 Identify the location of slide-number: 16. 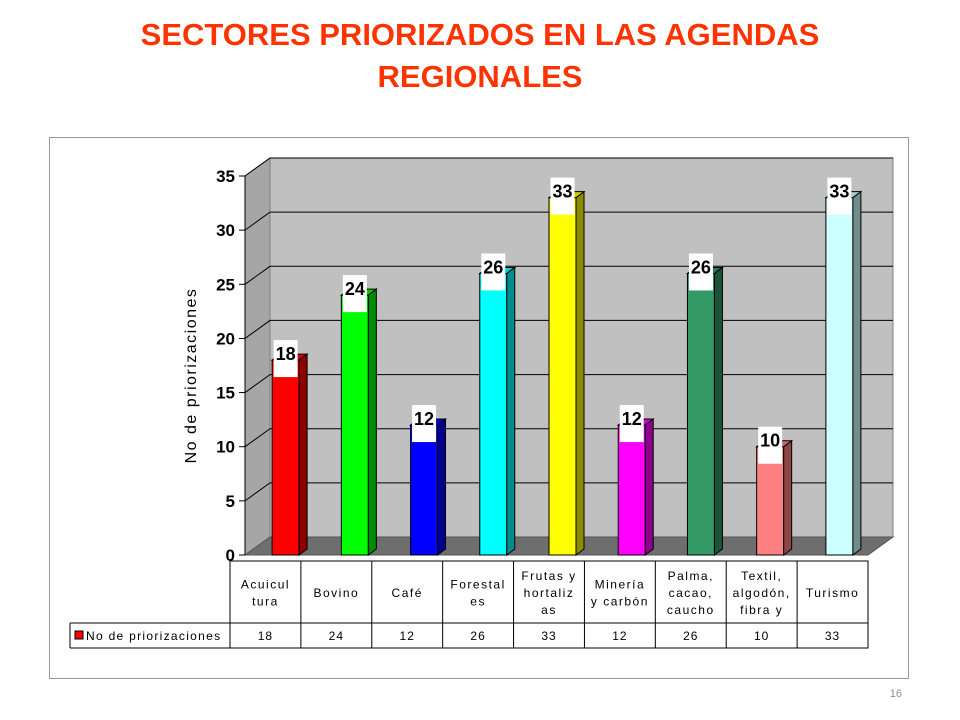
(895, 694).